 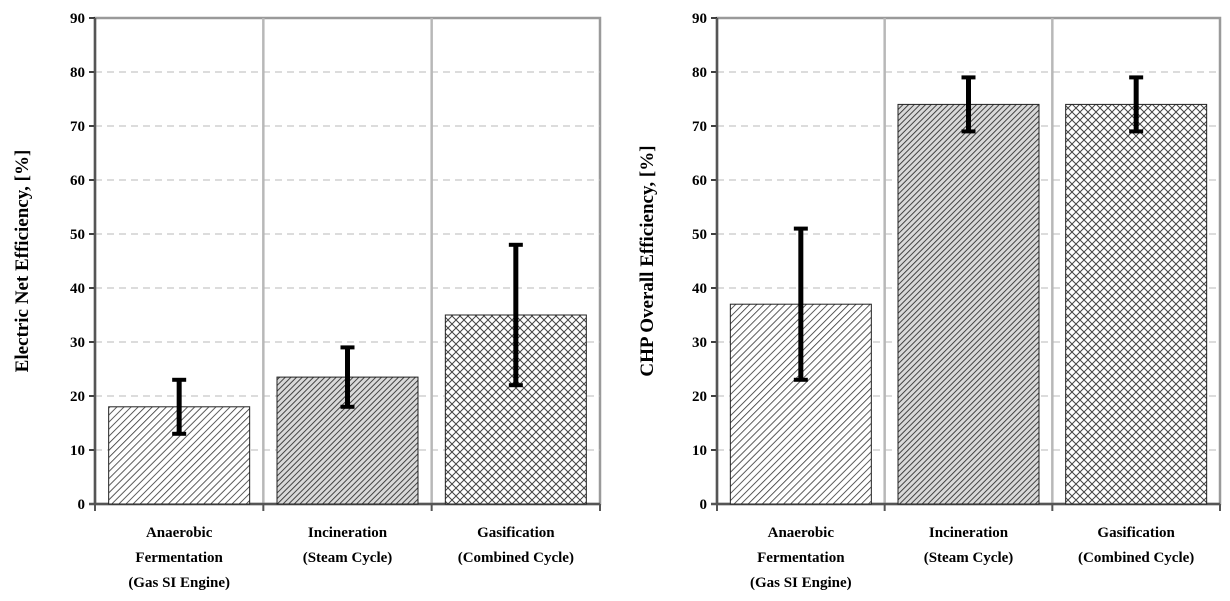 I want to click on y-axis-label: Electric Net Efficiency, [%], so click(x=22, y=261).